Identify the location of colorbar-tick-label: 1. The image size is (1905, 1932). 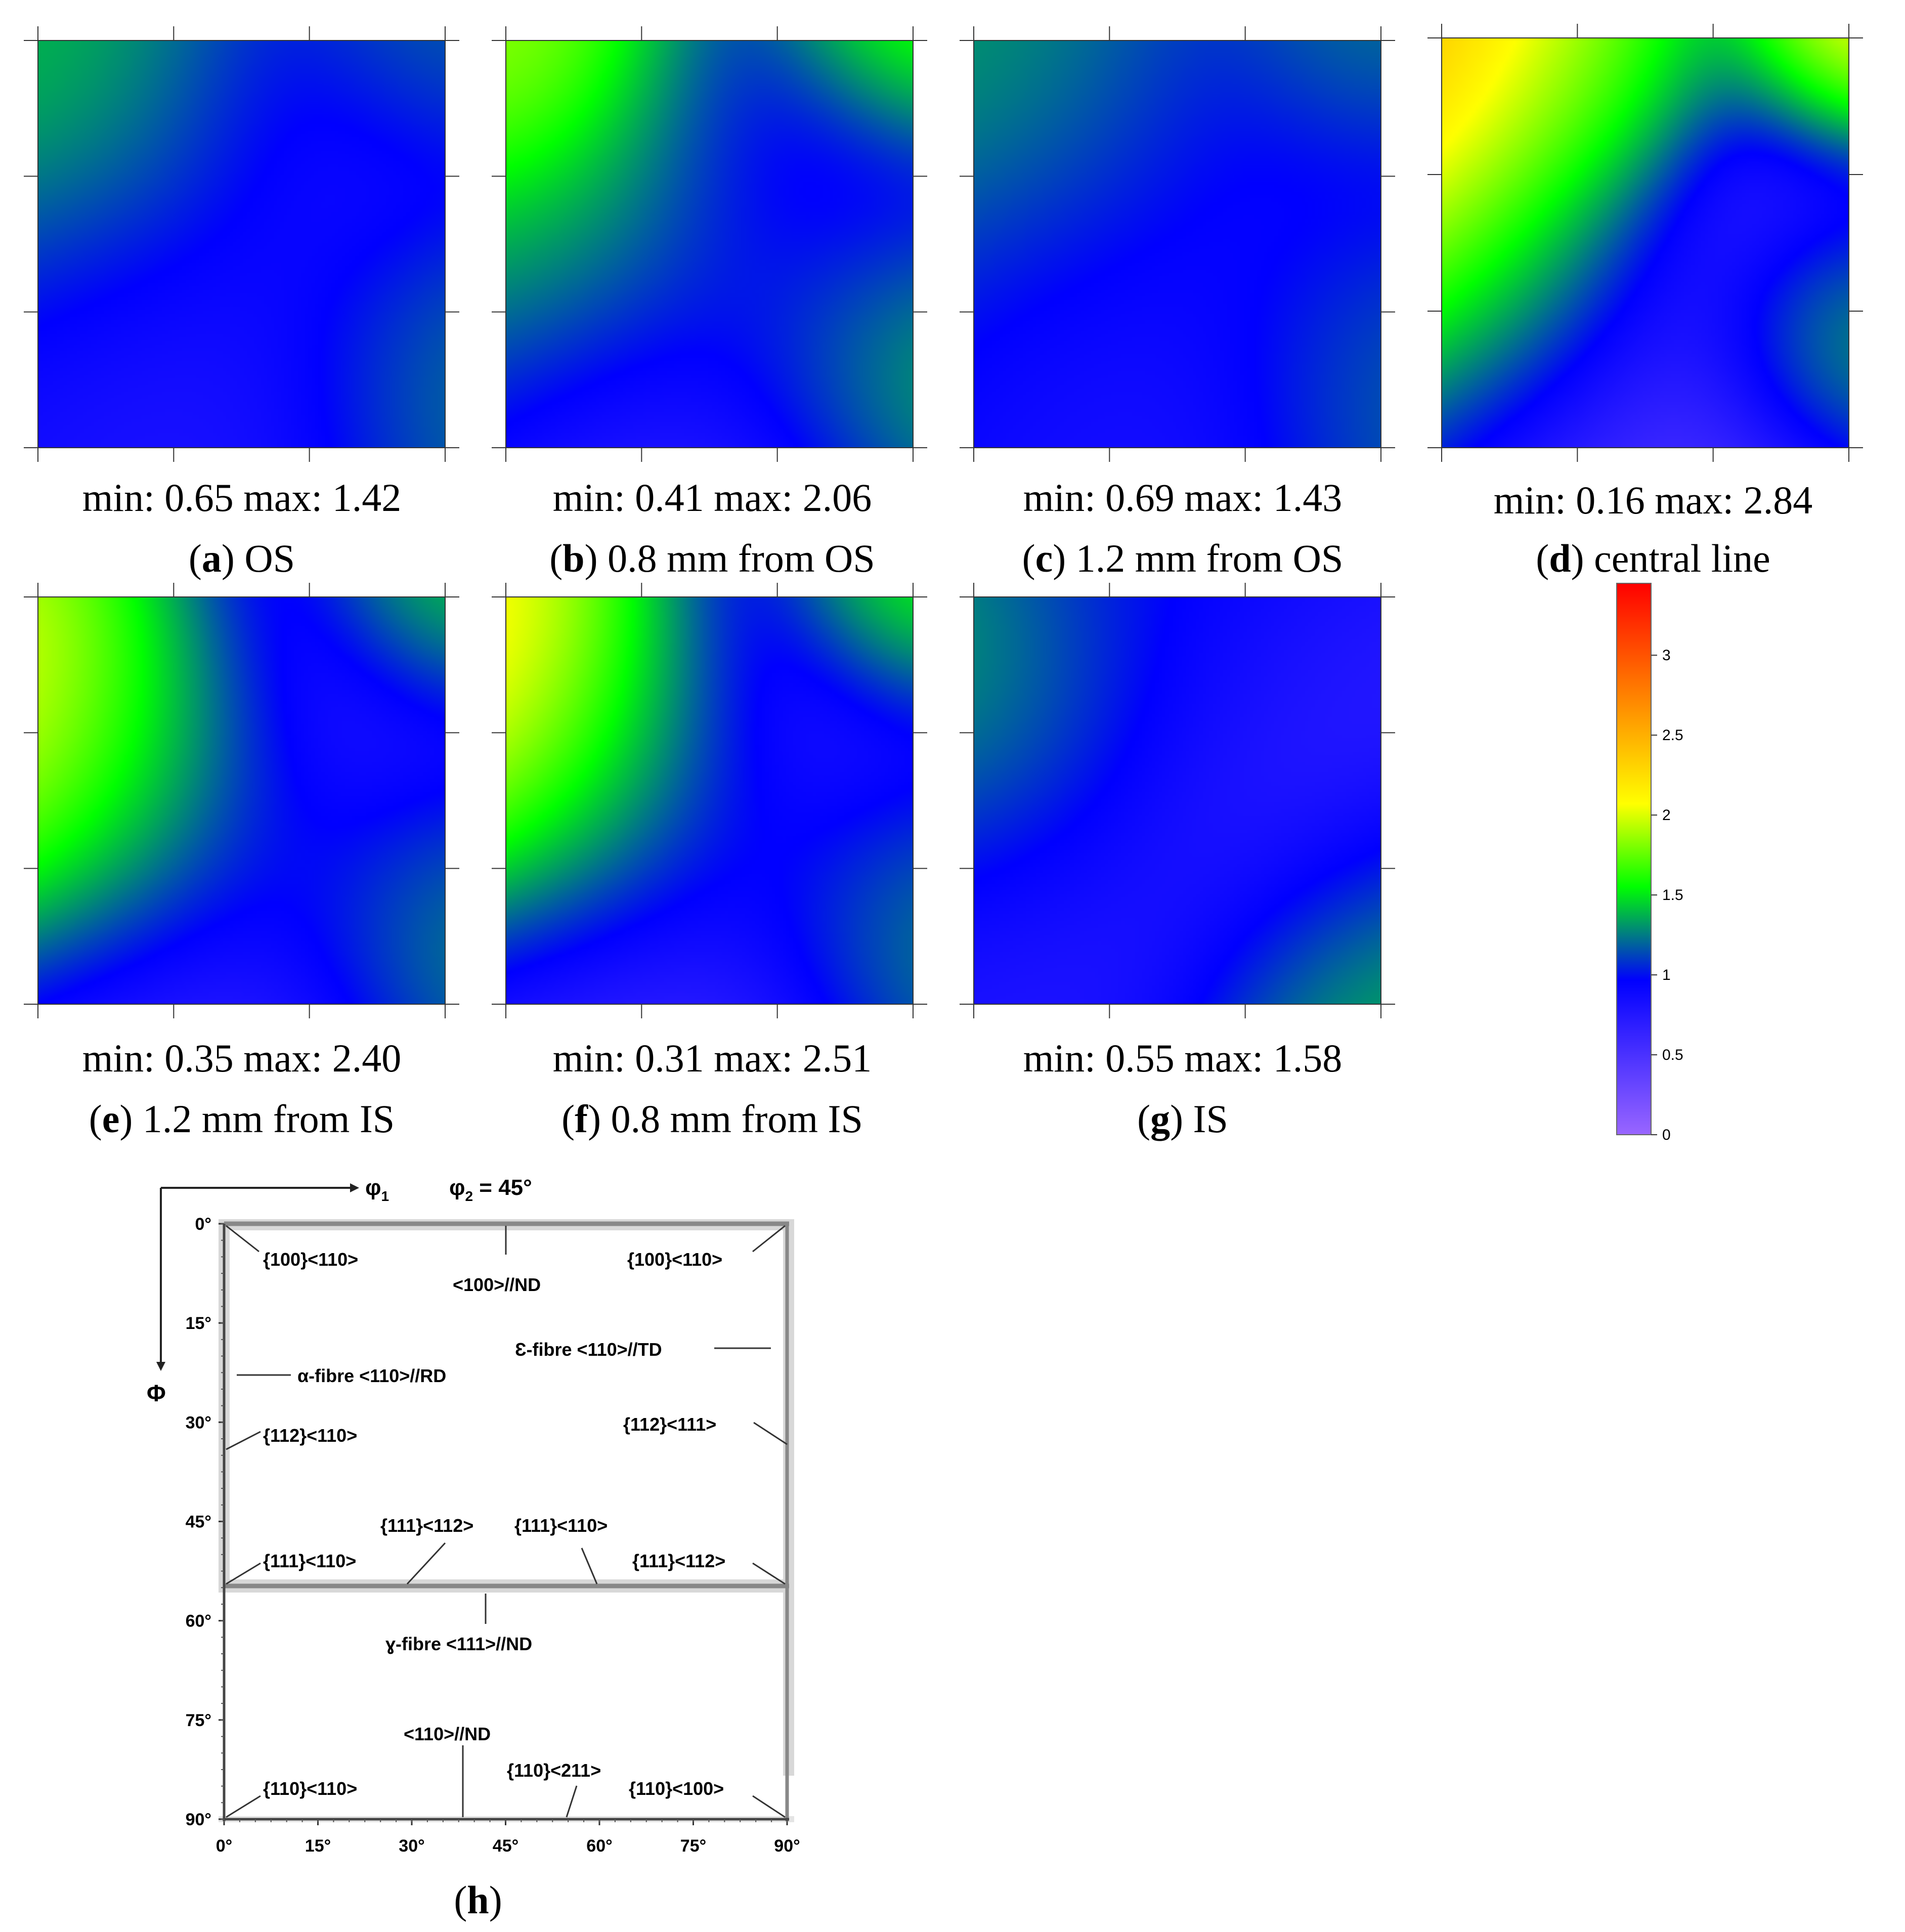
(1666, 975).